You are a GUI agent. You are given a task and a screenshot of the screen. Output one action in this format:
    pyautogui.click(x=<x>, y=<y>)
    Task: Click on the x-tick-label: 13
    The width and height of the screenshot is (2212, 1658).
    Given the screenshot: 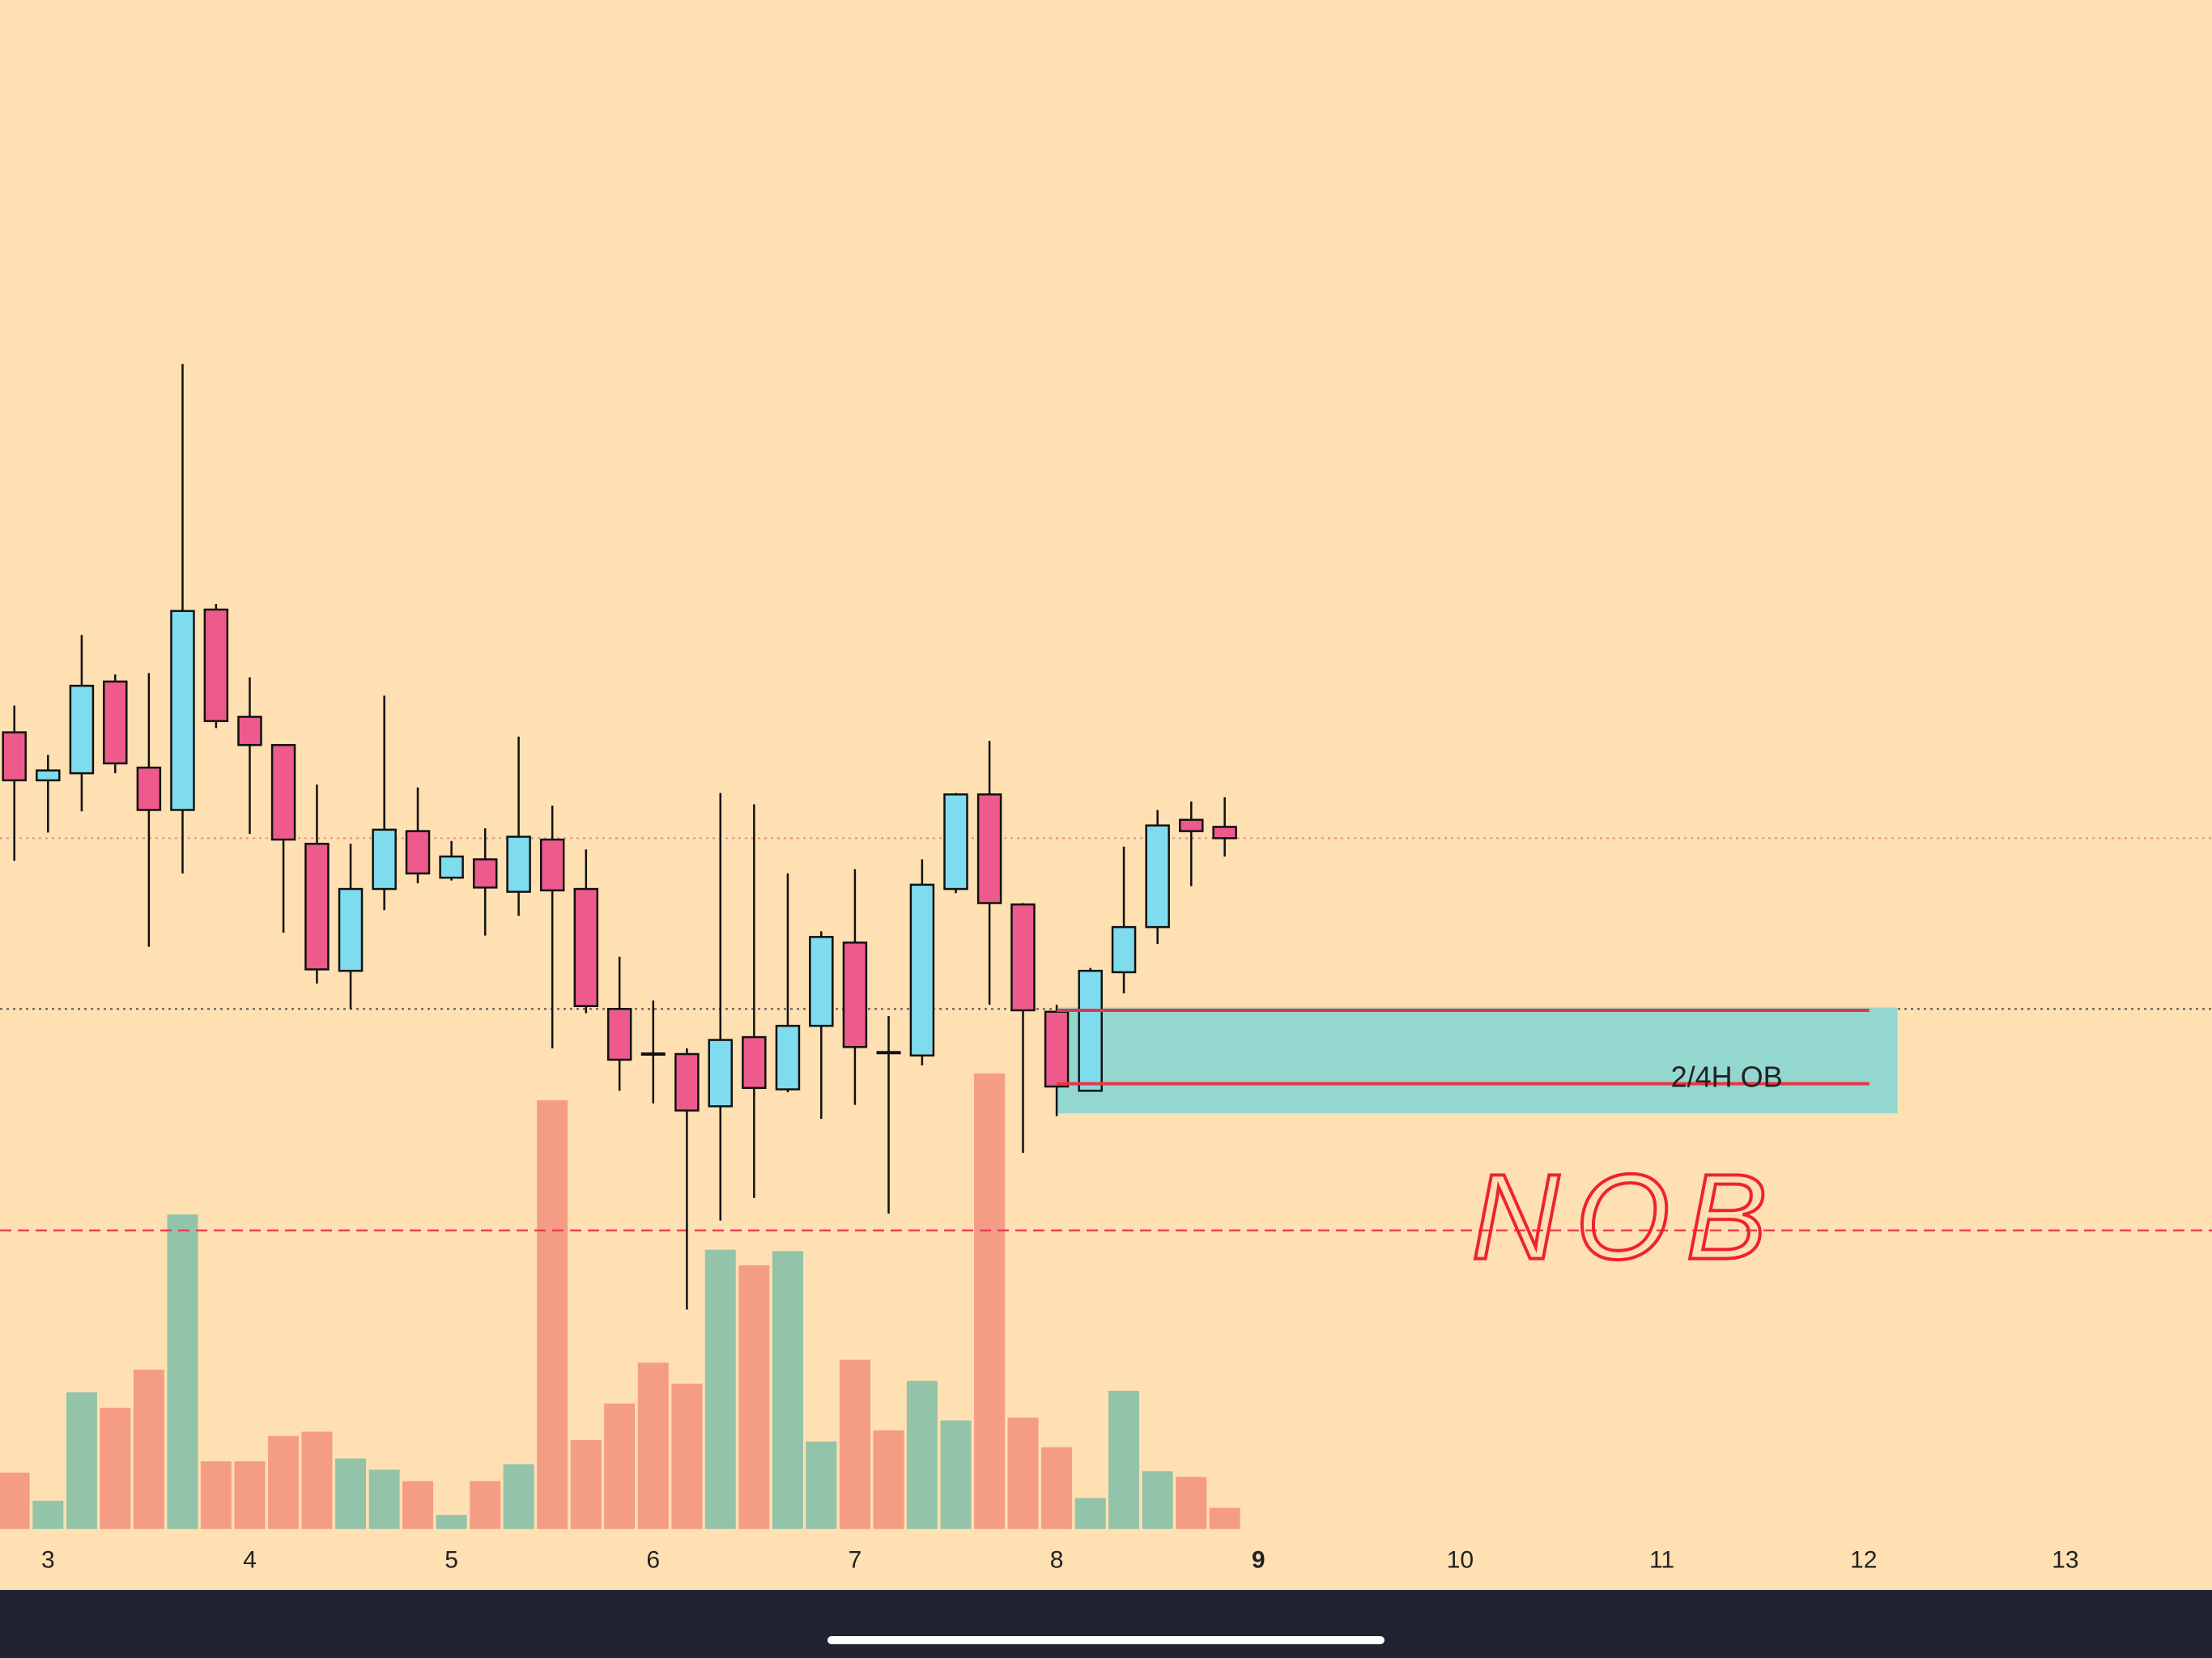 What is the action you would take?
    pyautogui.click(x=2065, y=1560)
    